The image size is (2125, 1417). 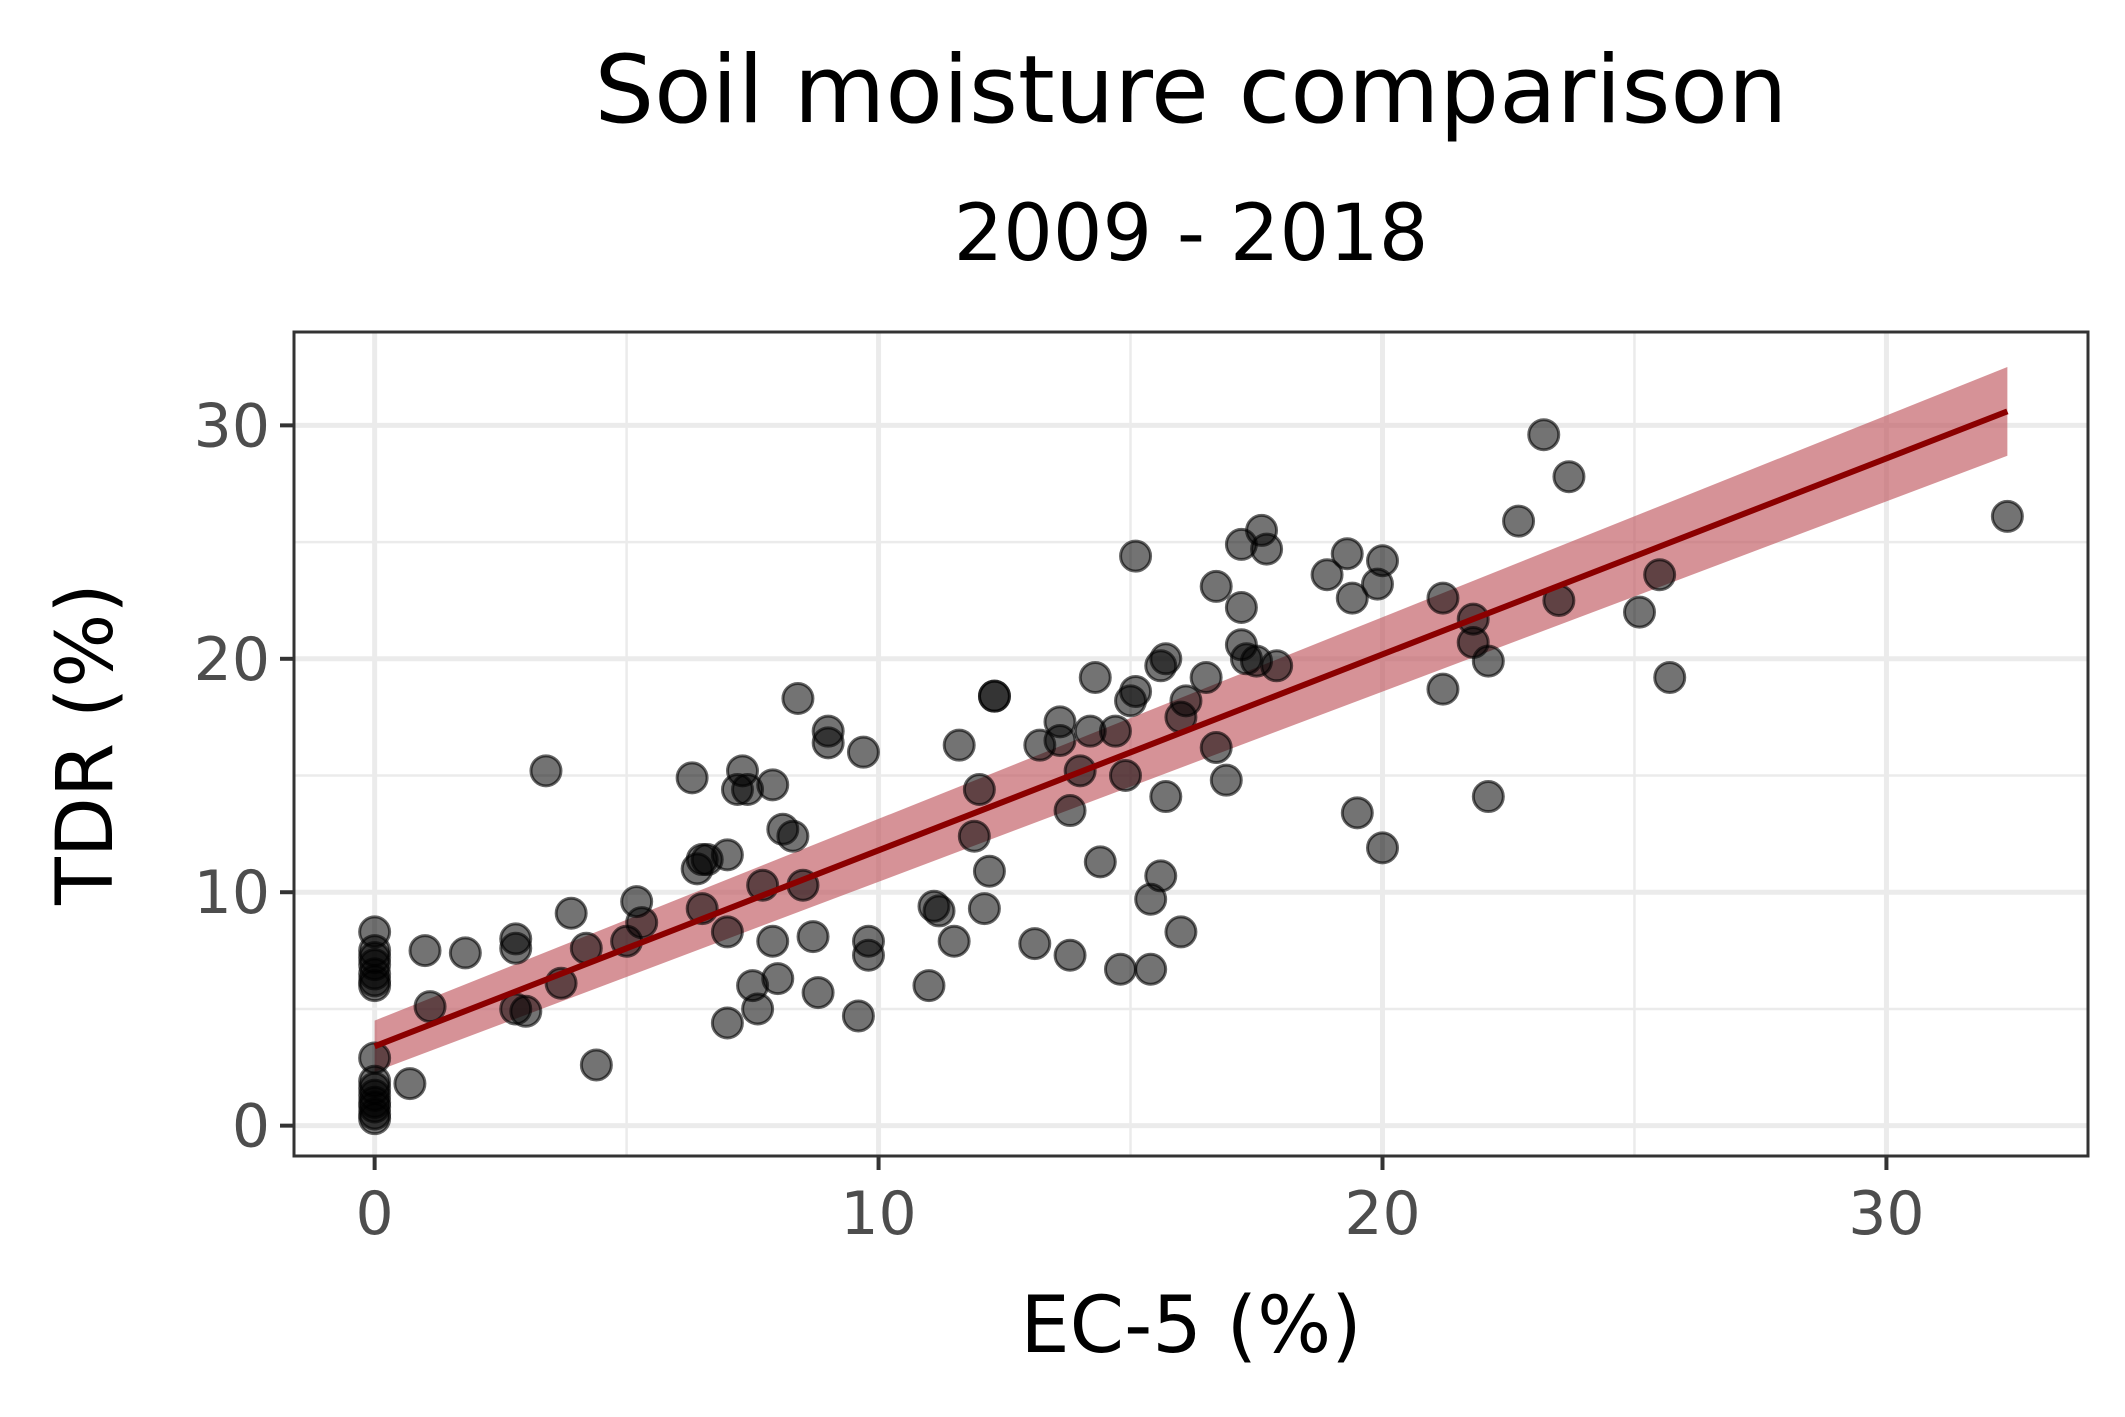 I want to click on x-axis-ticks: 0 10 20 30, so click(x=1140, y=1202).